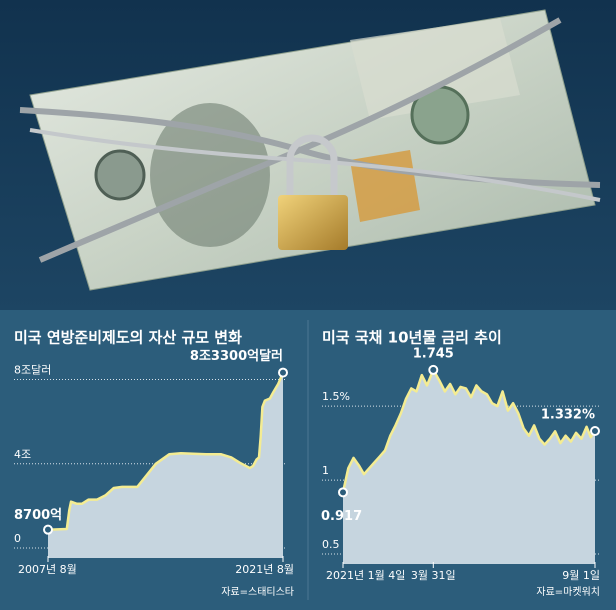  Describe the element at coordinates (336, 396) in the screenshot. I see `y-tick-label: 1.5%` at that location.